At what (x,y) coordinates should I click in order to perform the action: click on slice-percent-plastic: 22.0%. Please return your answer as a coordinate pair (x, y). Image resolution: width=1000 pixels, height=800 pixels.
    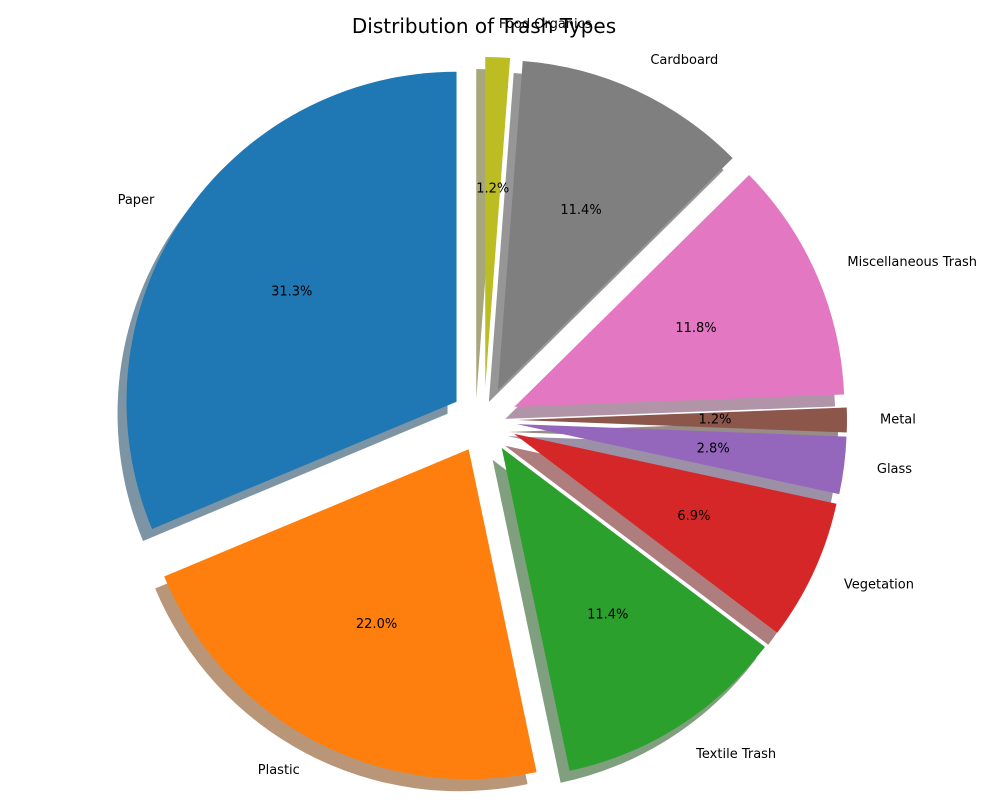
    Looking at the image, I should click on (376, 624).